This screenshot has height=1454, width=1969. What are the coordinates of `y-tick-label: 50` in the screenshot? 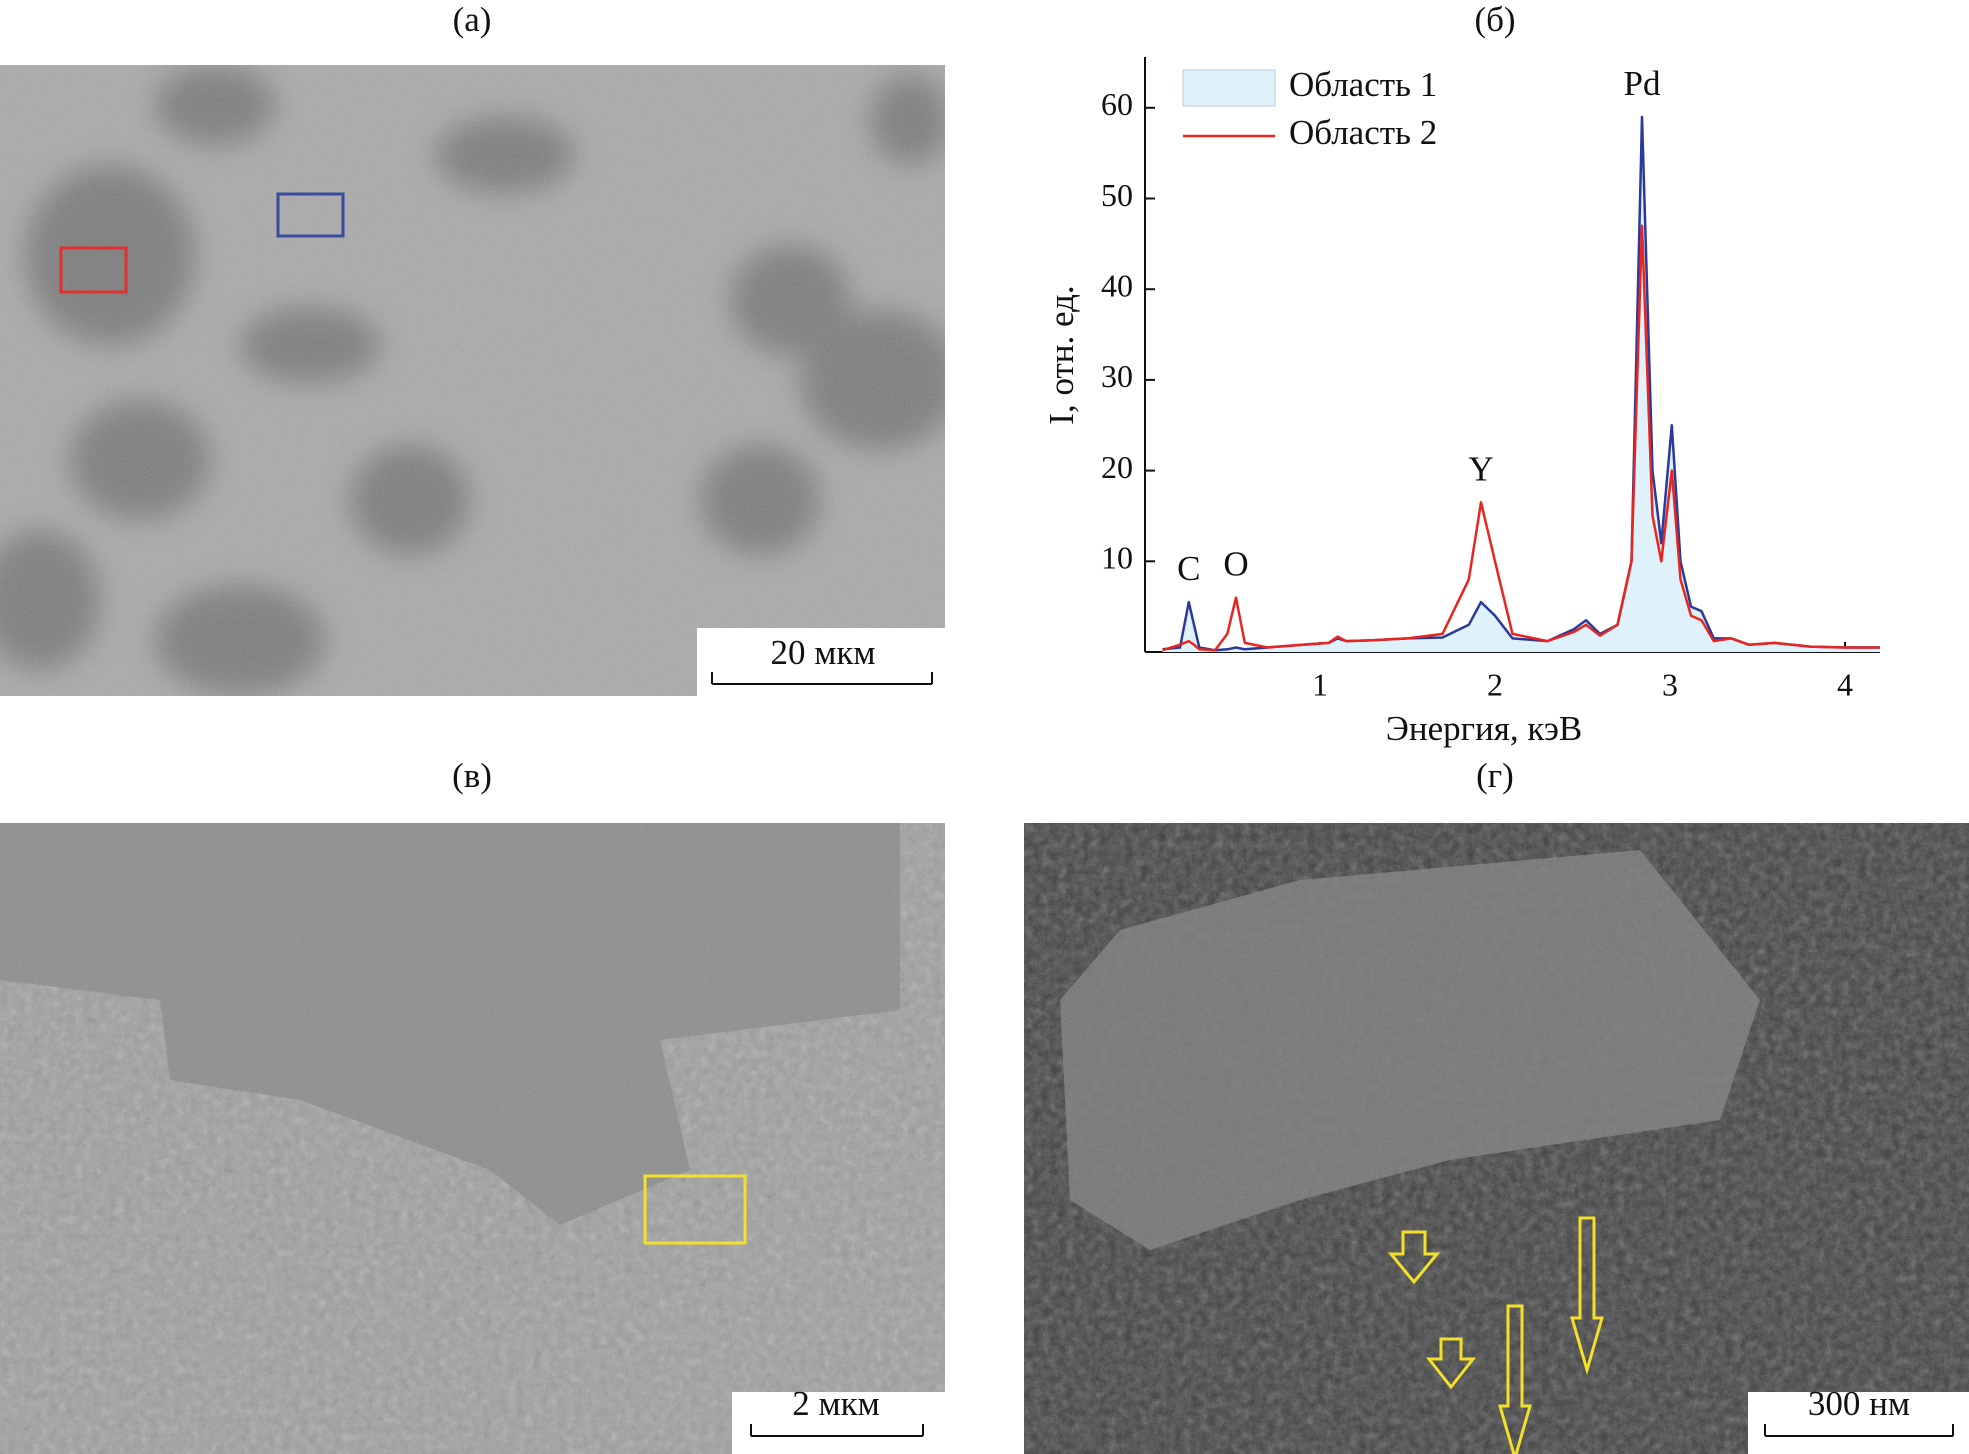 It's located at (1117, 195).